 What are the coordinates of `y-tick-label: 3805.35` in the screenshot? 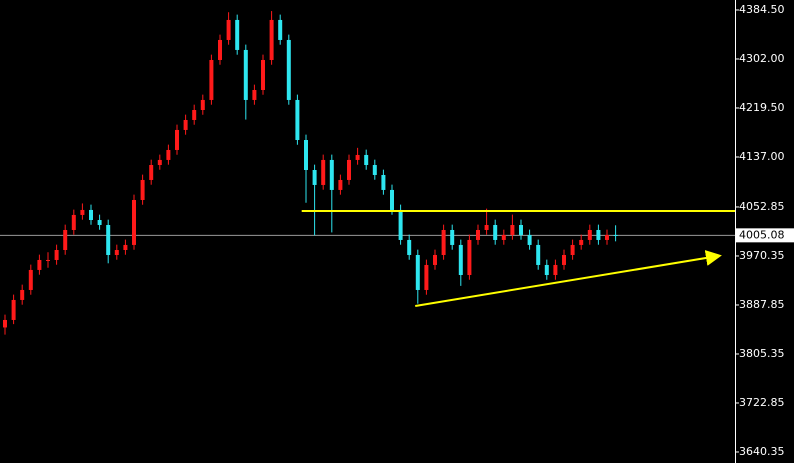 It's located at (762, 353).